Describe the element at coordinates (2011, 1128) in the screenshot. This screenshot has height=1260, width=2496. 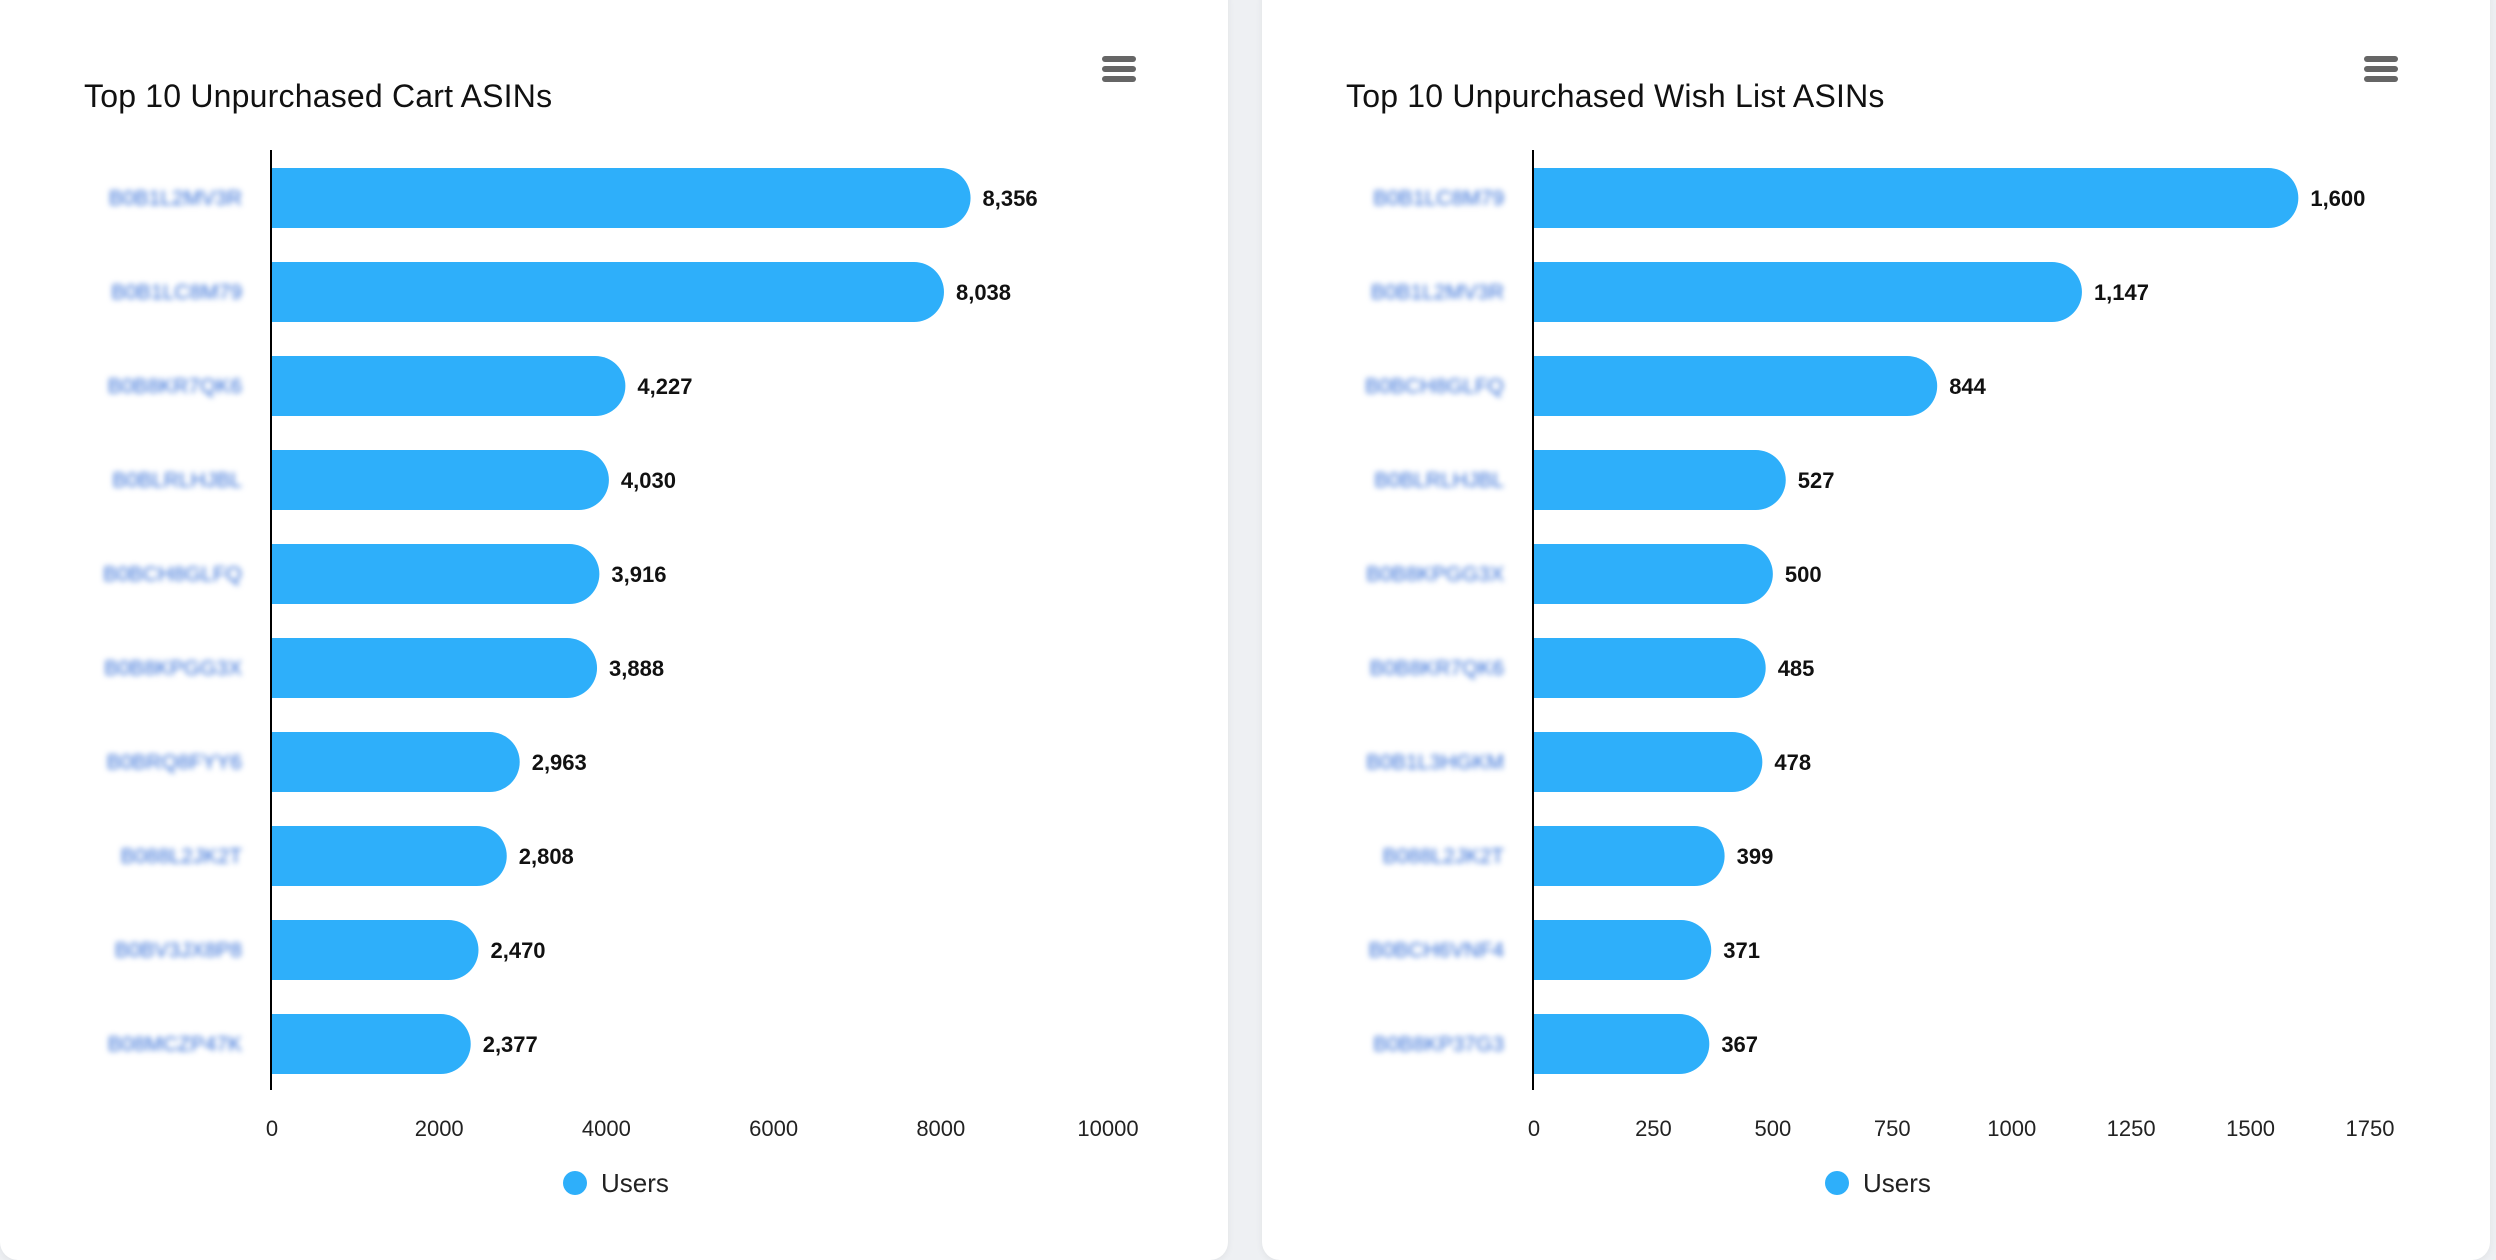
I see `x-tick-label: 1000` at that location.